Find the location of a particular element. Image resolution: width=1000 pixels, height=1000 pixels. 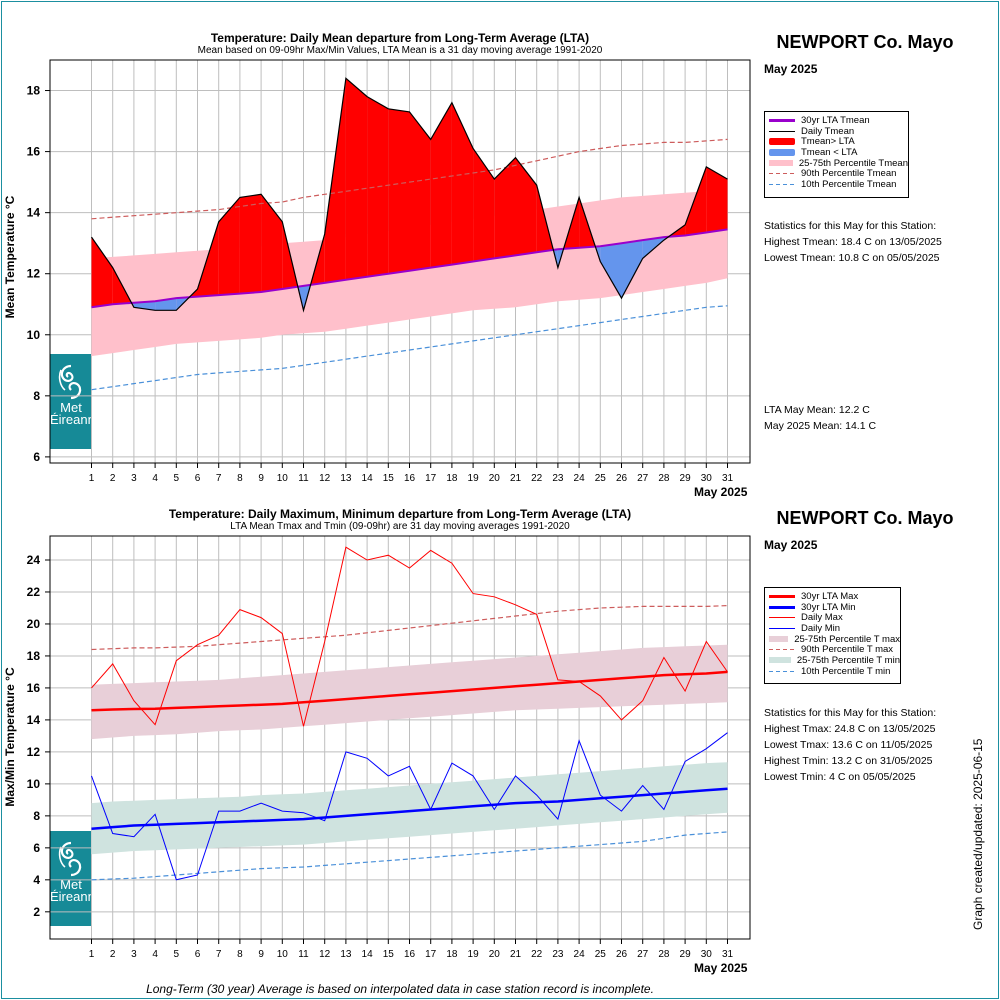

bottom-legend-item: 30yr LTA Max is located at coordinates (832, 596).